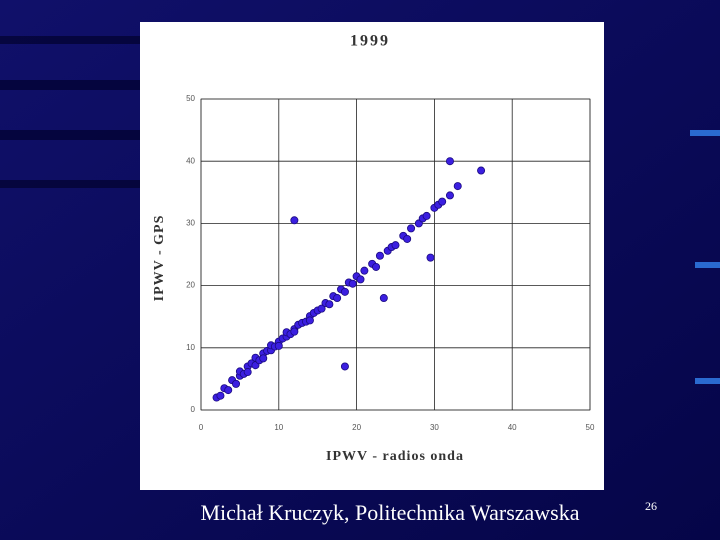 The image size is (720, 540). What do you see at coordinates (389, 512) in the screenshot?
I see `footer: Michał Kruczyk, Politechnika Warszawska` at bounding box center [389, 512].